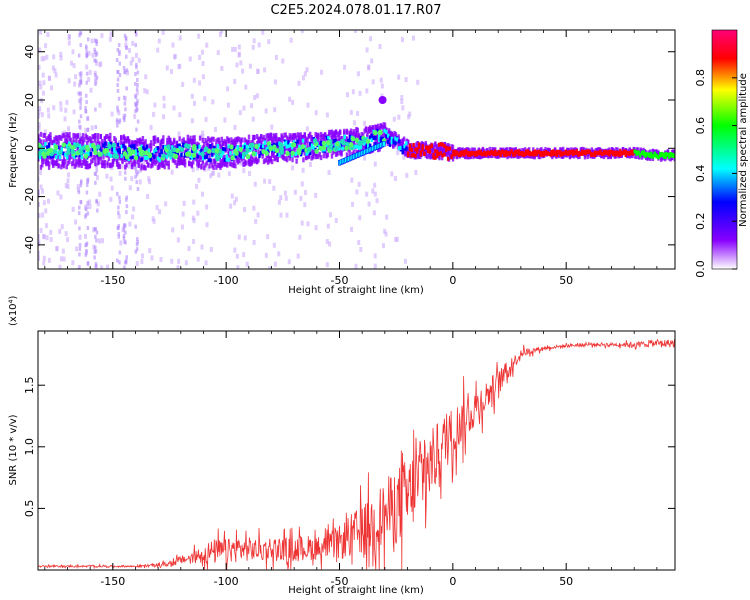 The height and width of the screenshot is (600, 750). Describe the element at coordinates (743, 150) in the screenshot. I see `colorbar-label: Normalized spectral amplitude` at that location.